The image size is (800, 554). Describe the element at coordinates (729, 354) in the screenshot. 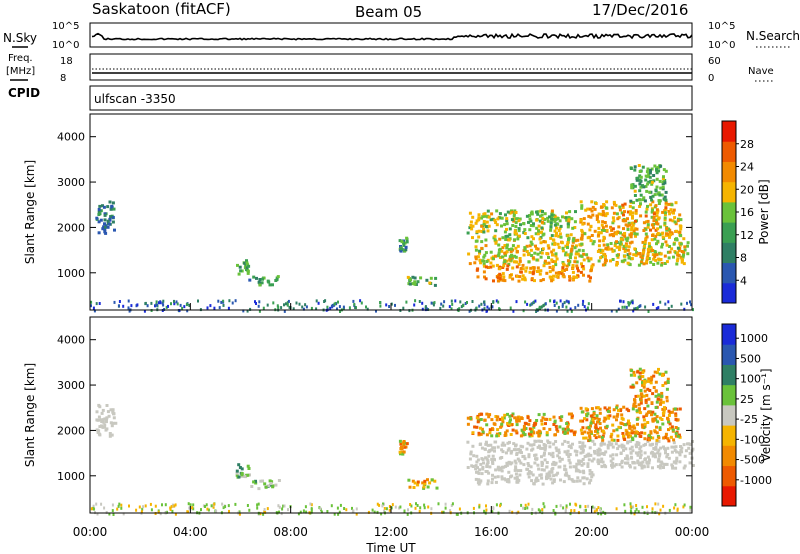

I see `colorbar-swatch` at that location.